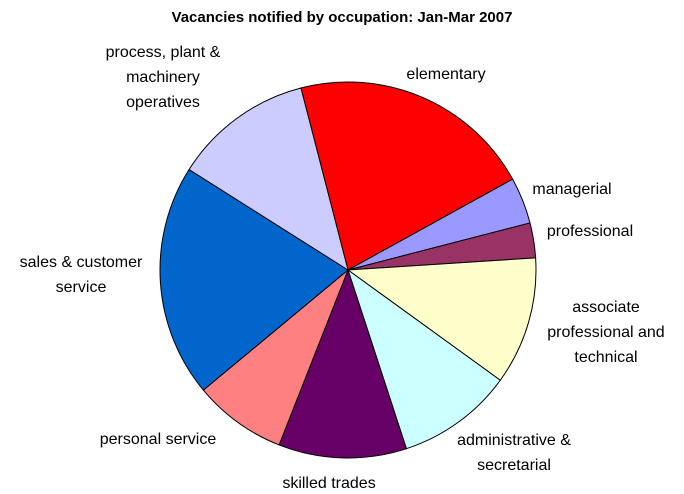 The height and width of the screenshot is (494, 684). Describe the element at coordinates (446, 74) in the screenshot. I see `slice-label: elementary` at that location.